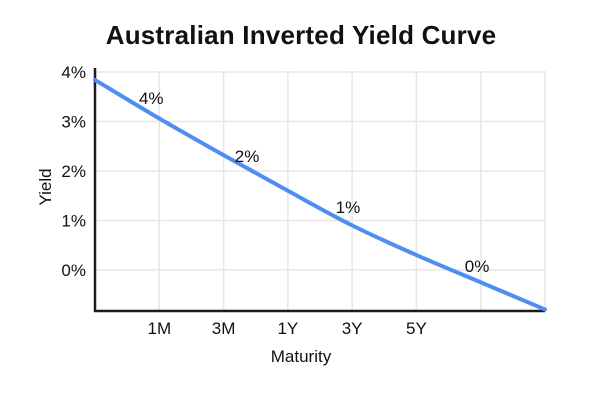  I want to click on y-tick-label: 4%, so click(73, 72).